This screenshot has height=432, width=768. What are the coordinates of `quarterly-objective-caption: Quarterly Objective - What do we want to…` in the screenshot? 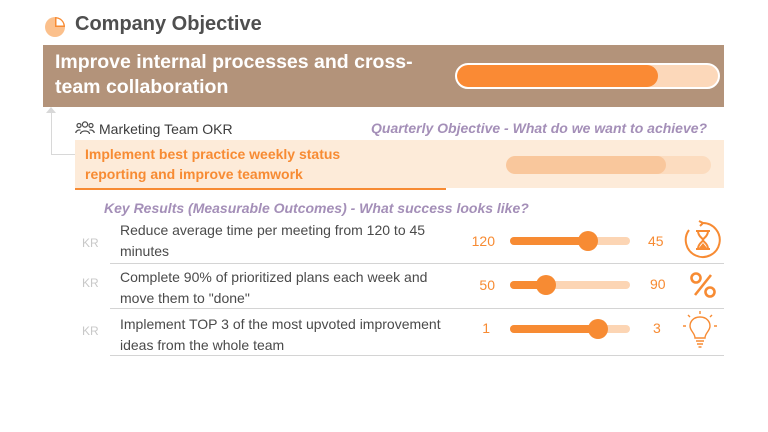 It's located at (539, 128).